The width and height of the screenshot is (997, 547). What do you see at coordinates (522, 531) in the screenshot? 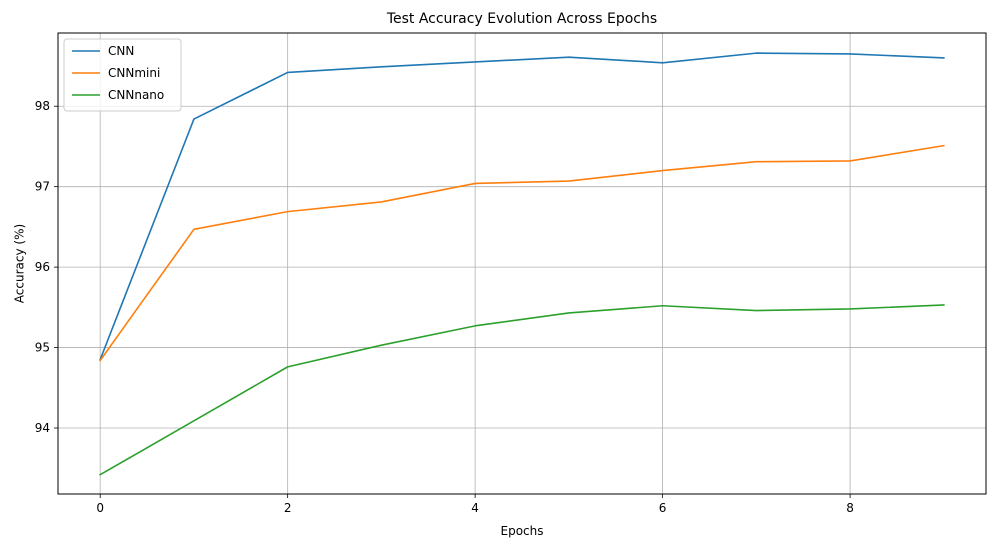
I see `x-axis-label: Epochs` at bounding box center [522, 531].